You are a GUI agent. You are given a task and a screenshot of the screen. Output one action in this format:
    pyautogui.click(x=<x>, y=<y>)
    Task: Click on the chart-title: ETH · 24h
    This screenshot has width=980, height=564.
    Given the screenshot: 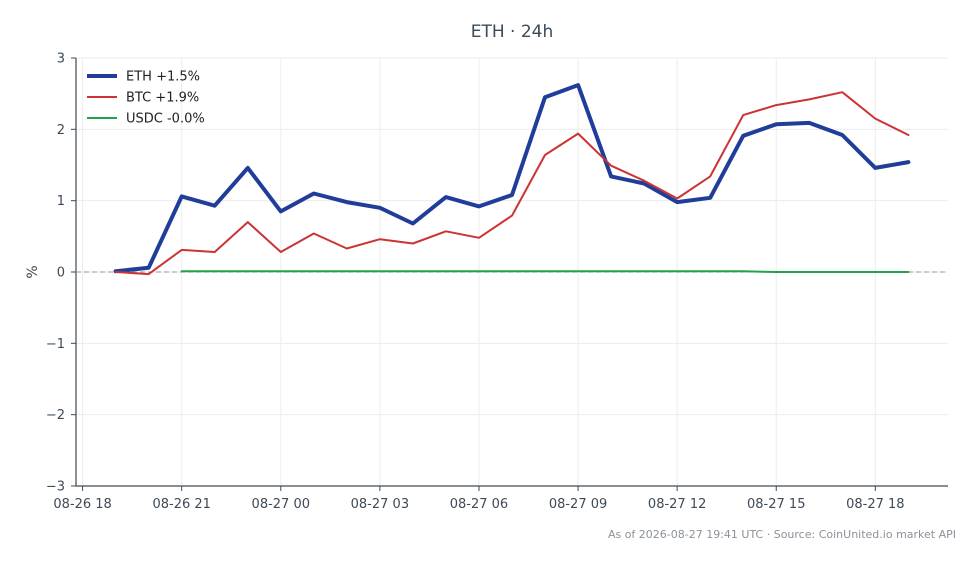 What is the action you would take?
    pyautogui.click(x=512, y=32)
    